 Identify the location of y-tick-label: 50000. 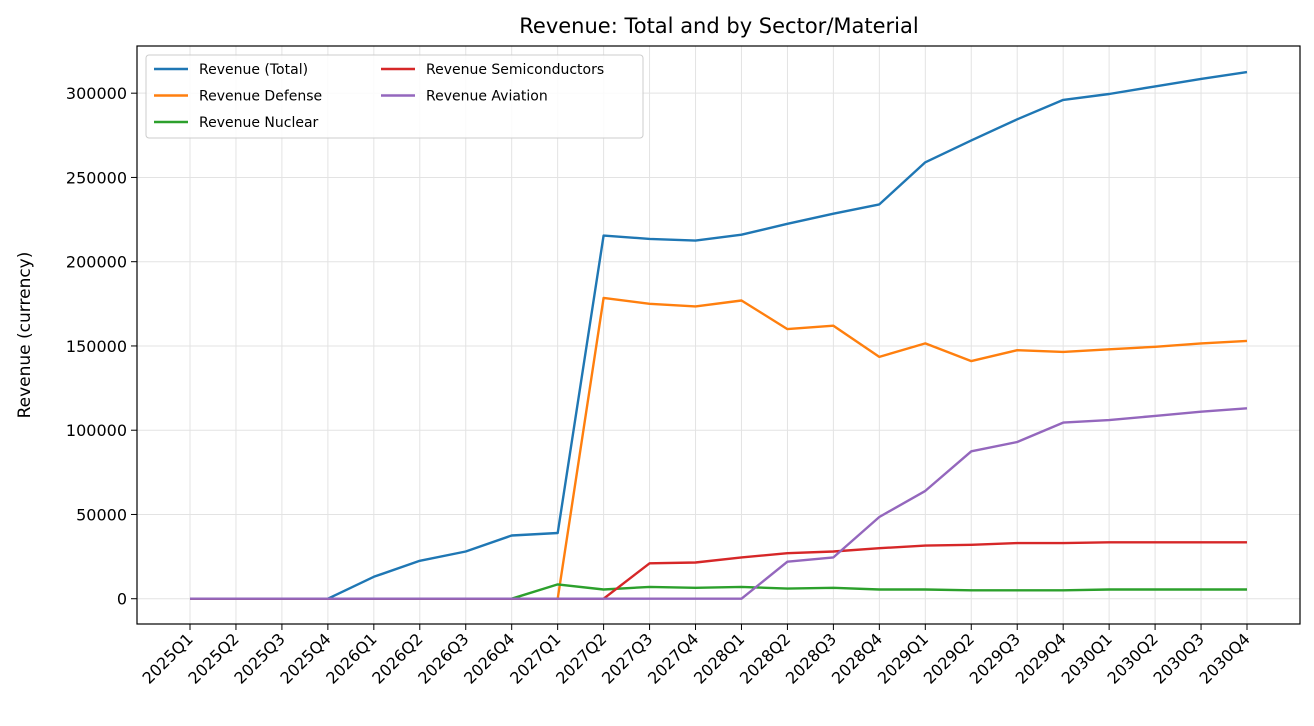
(101, 514).